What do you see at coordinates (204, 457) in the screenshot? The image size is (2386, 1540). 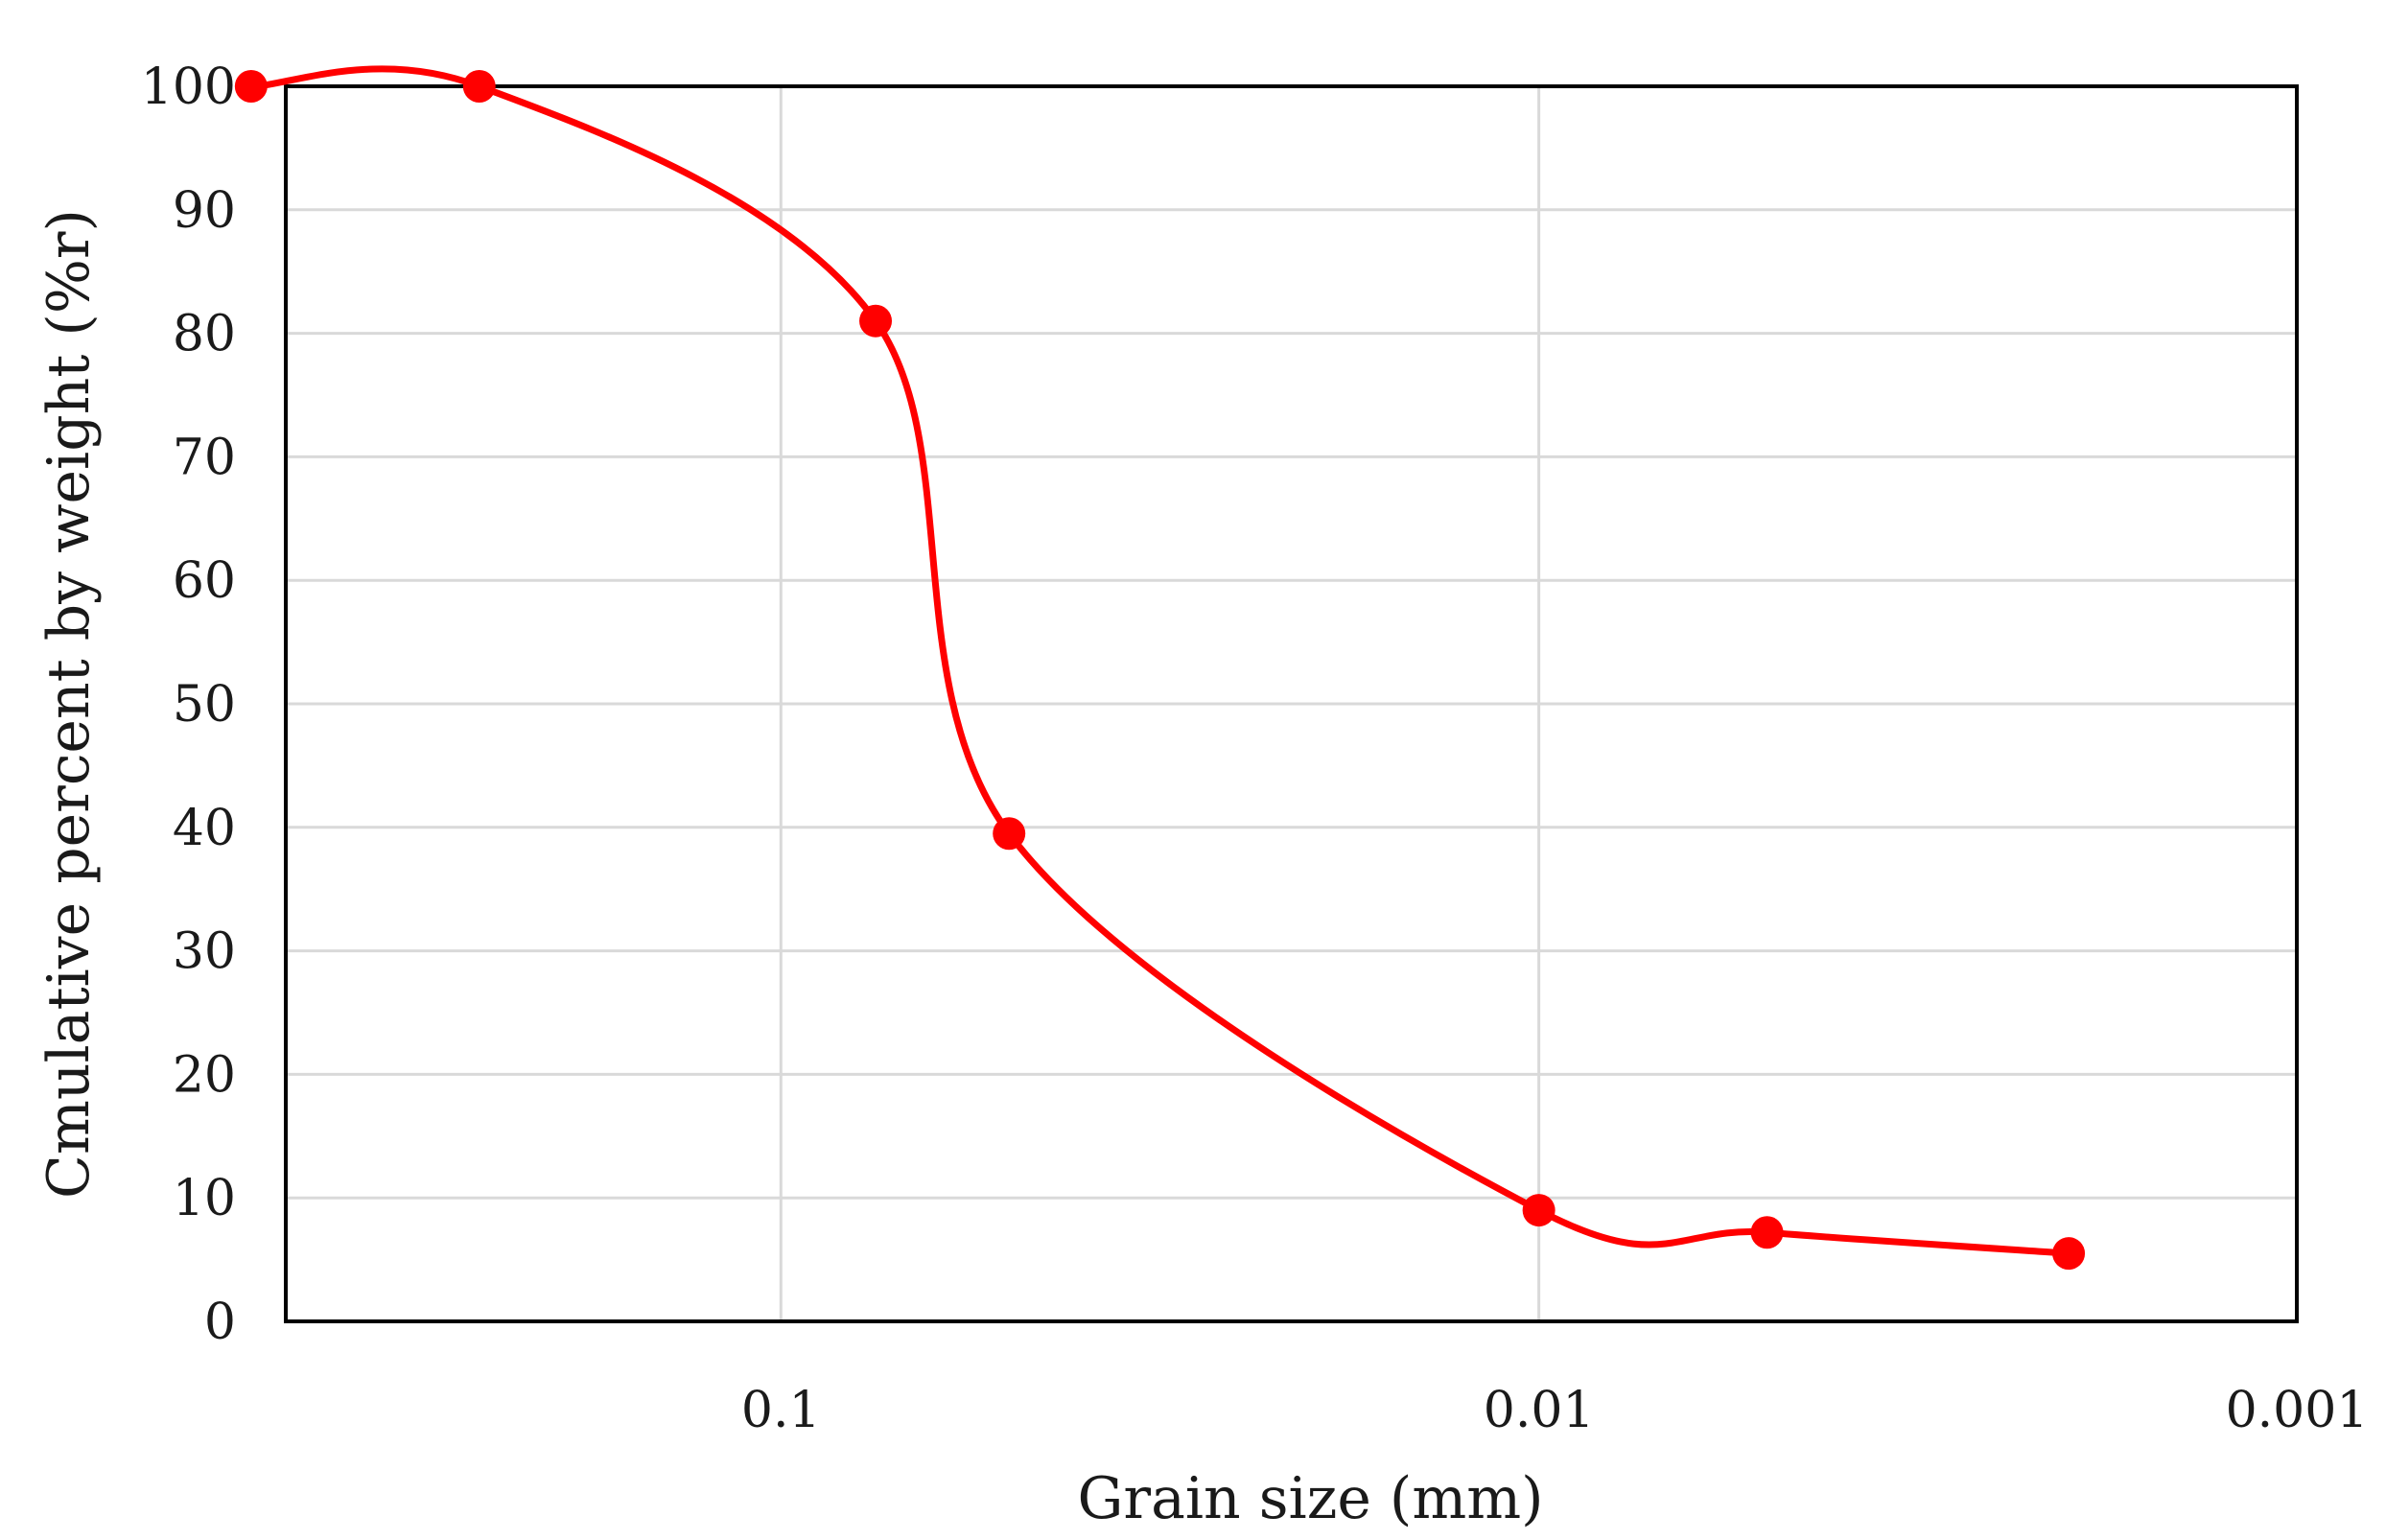 I see `y-tick-label: 70` at bounding box center [204, 457].